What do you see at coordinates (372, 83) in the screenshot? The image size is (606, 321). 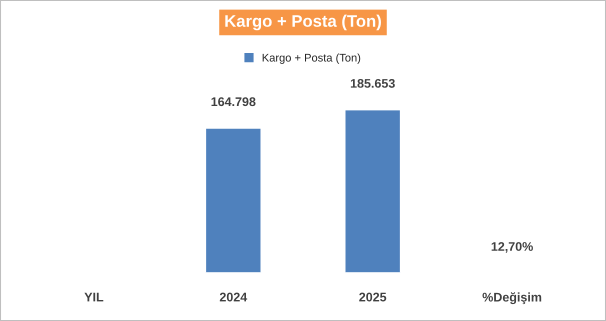 I see `data-label: 185.653` at bounding box center [372, 83].